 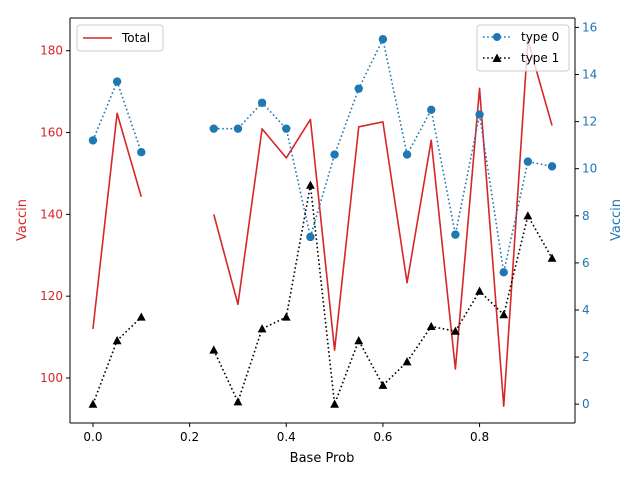 I want to click on right-tick-label: 16, so click(x=589, y=27).